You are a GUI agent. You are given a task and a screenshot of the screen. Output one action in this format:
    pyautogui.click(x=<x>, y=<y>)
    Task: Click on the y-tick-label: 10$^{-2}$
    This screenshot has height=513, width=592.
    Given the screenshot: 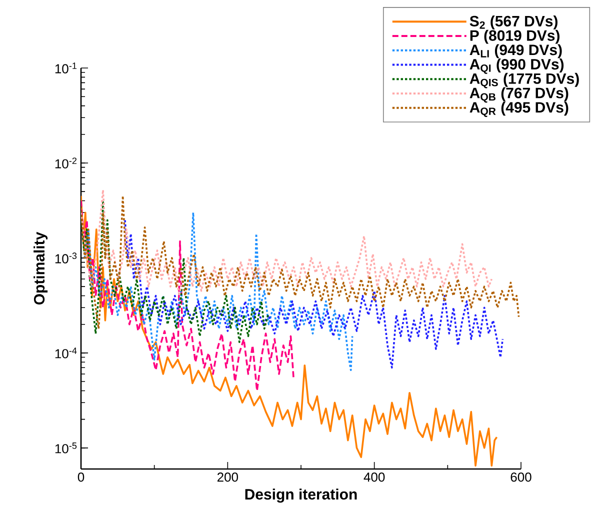 What is the action you would take?
    pyautogui.click(x=66, y=163)
    